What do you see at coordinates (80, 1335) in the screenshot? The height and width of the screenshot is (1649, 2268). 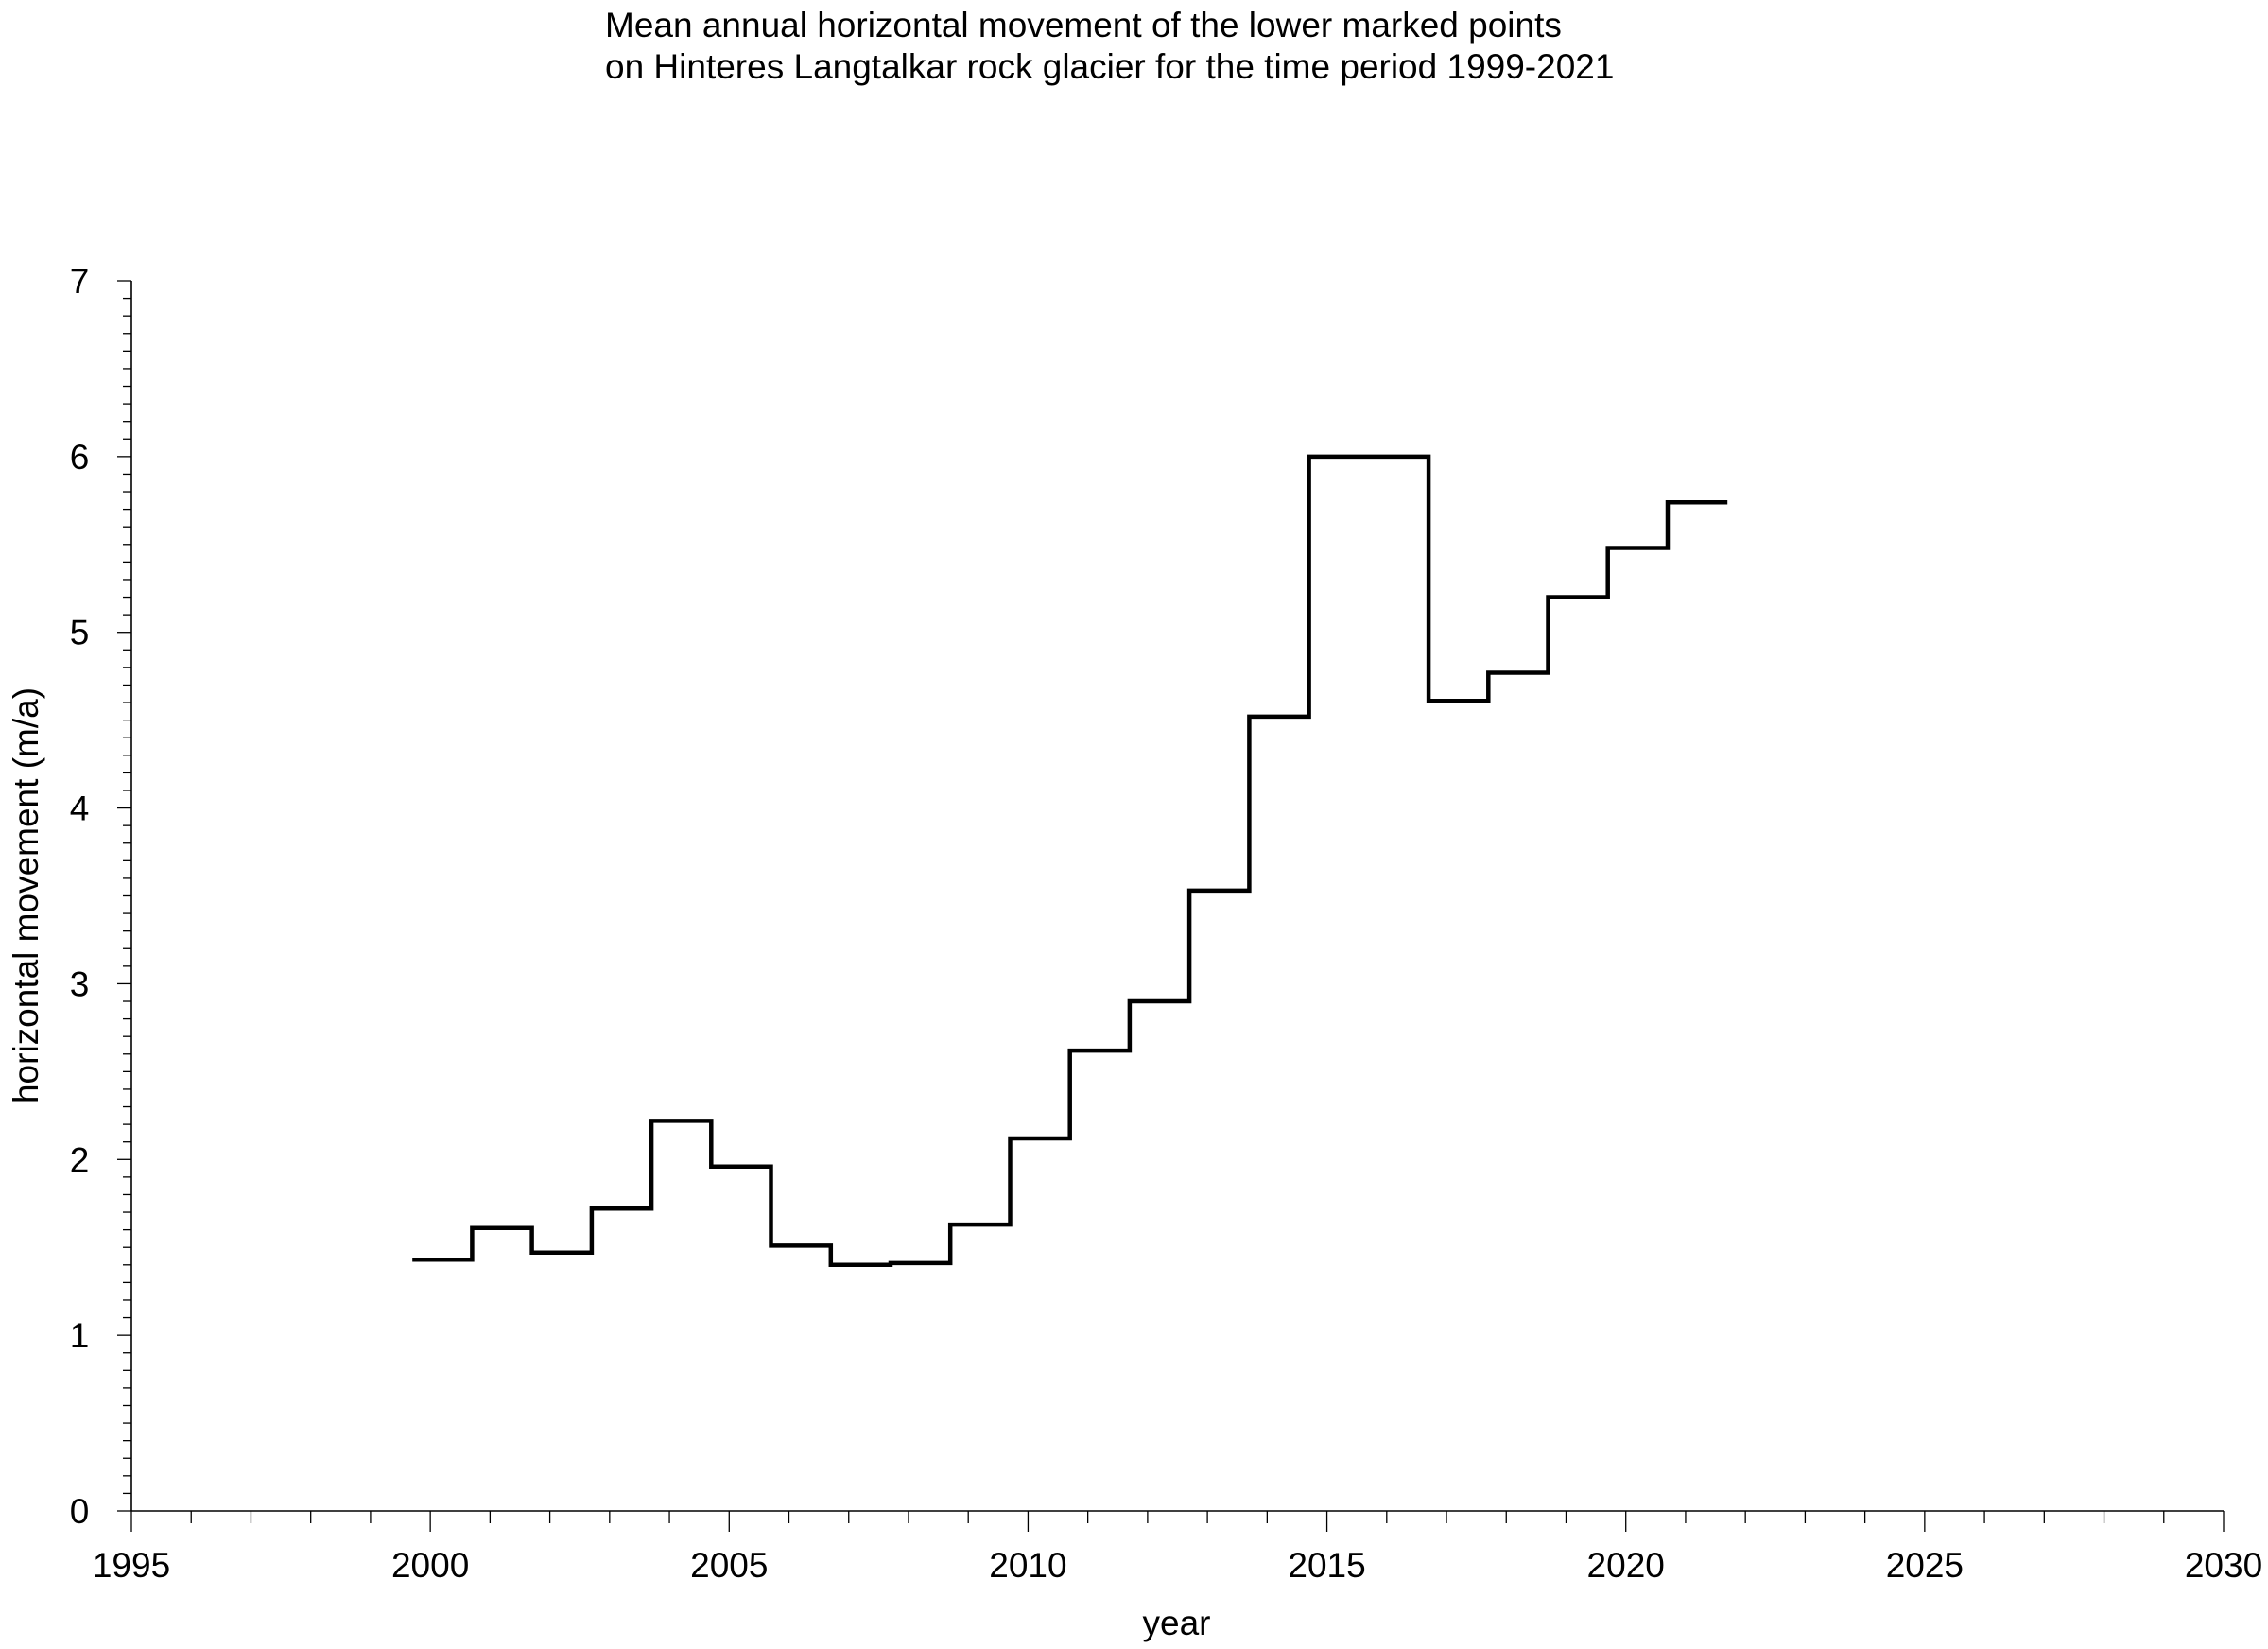 I see `y-tick-label: 1` at bounding box center [80, 1335].